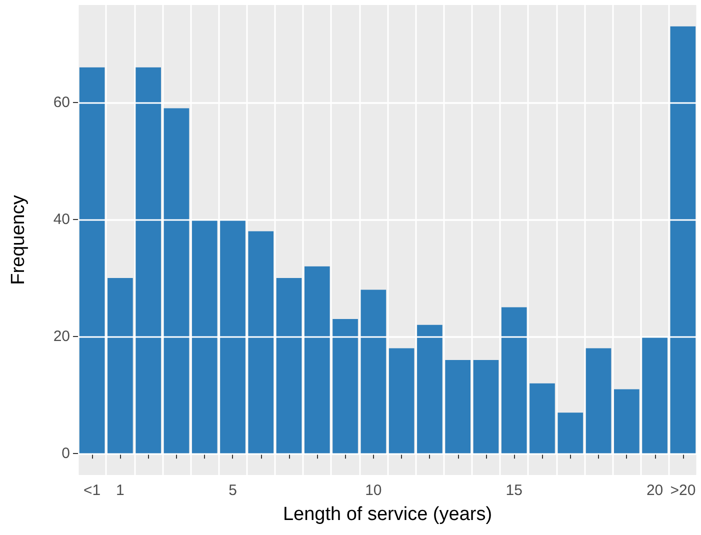  Describe the element at coordinates (683, 490) in the screenshot. I see `x-tick-label: >20` at that location.